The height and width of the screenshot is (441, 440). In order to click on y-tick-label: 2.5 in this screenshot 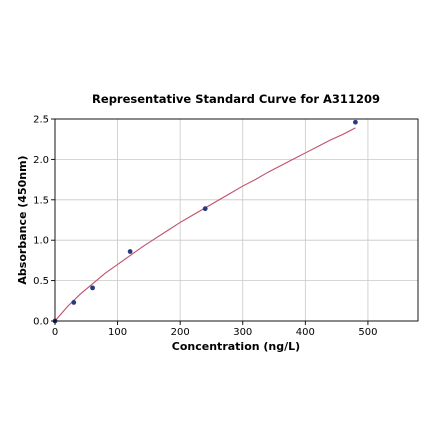, I will do `click(41, 120)`.